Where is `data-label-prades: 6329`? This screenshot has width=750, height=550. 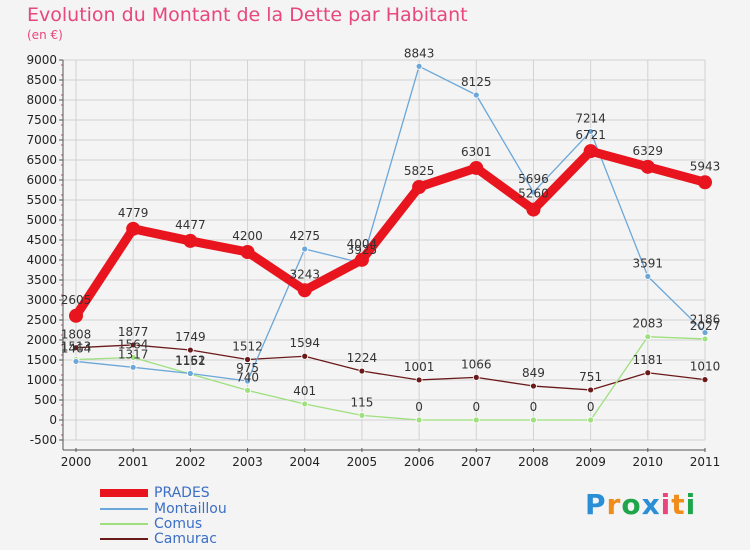
data-label-prades: 6329 is located at coordinates (648, 151).